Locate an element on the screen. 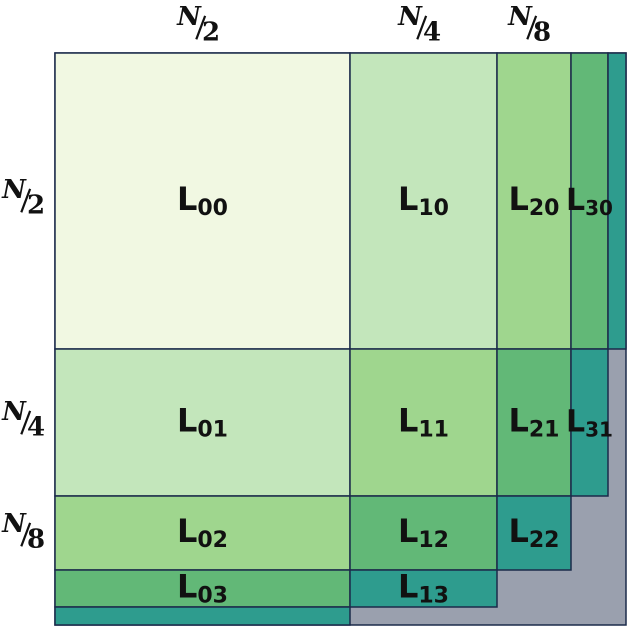 Image resolution: width=640 pixels, height=643 pixels. block-label-l13: L13 is located at coordinates (423, 588).